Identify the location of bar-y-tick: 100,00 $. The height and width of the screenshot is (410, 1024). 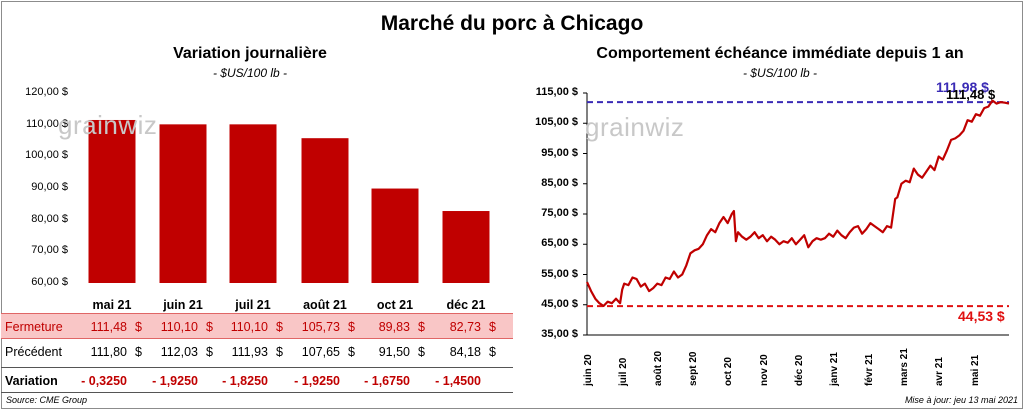
(46, 155).